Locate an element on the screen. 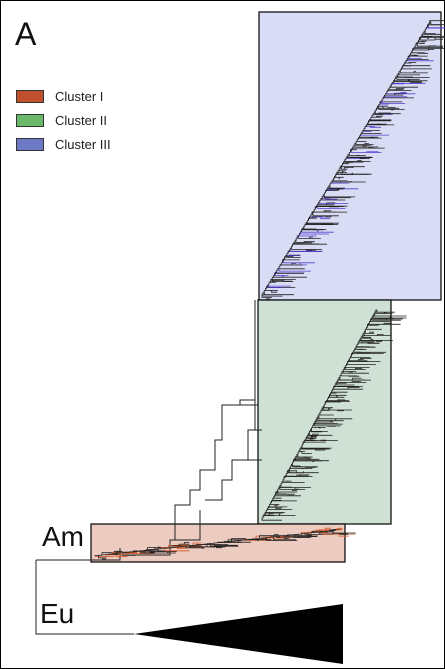 Image resolution: width=445 pixels, height=669 pixels. legend-label: Cluster III is located at coordinates (83, 144).